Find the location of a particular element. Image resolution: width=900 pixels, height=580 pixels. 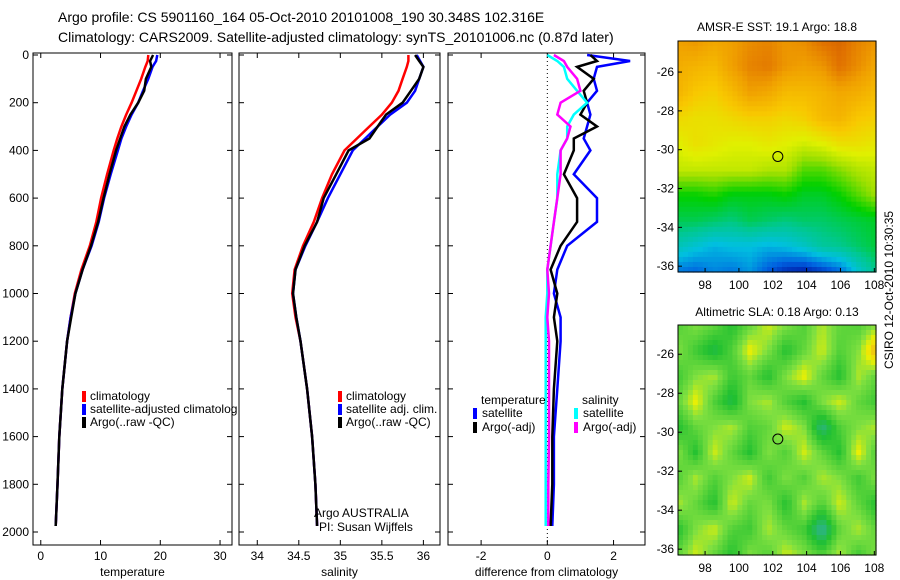

lon-tick-label: 98 is located at coordinates (705, 568).